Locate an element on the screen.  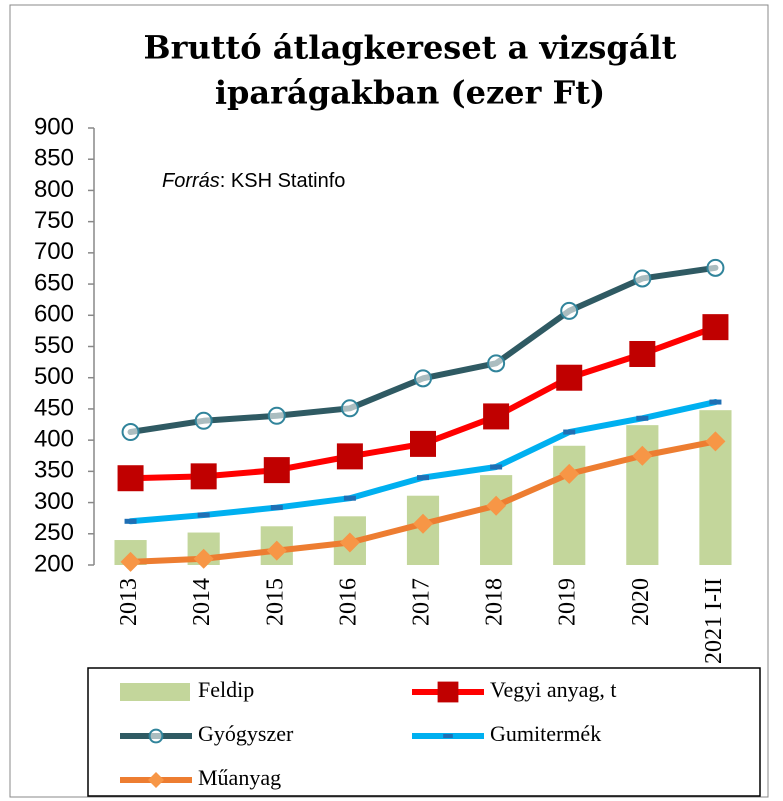
y-tick-label: 300 is located at coordinates (54, 501).